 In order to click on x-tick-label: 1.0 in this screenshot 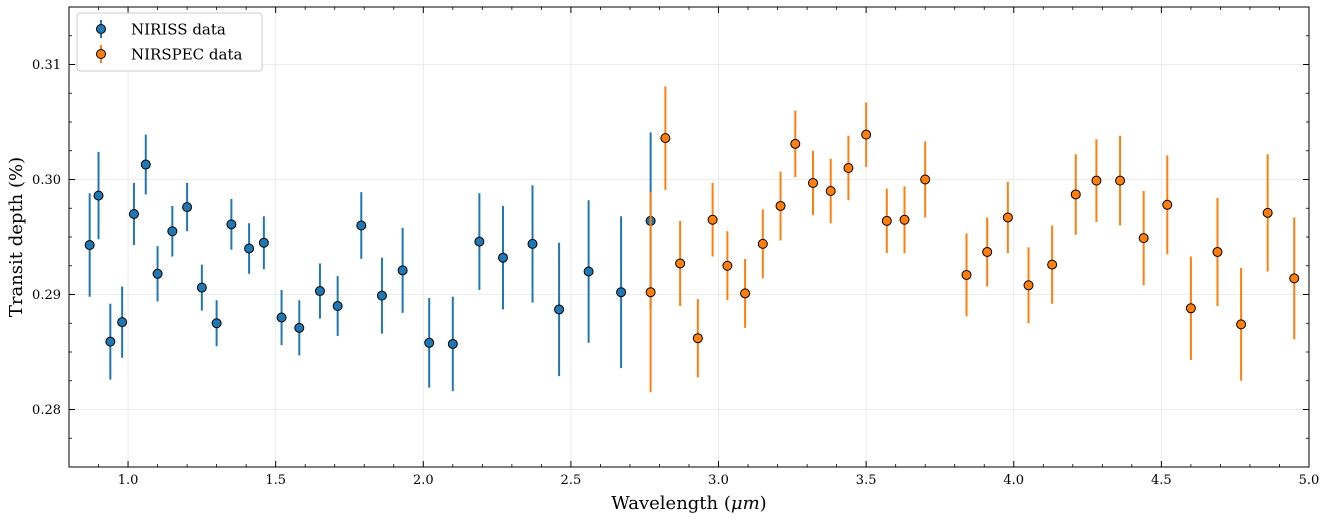, I will do `click(128, 480)`.